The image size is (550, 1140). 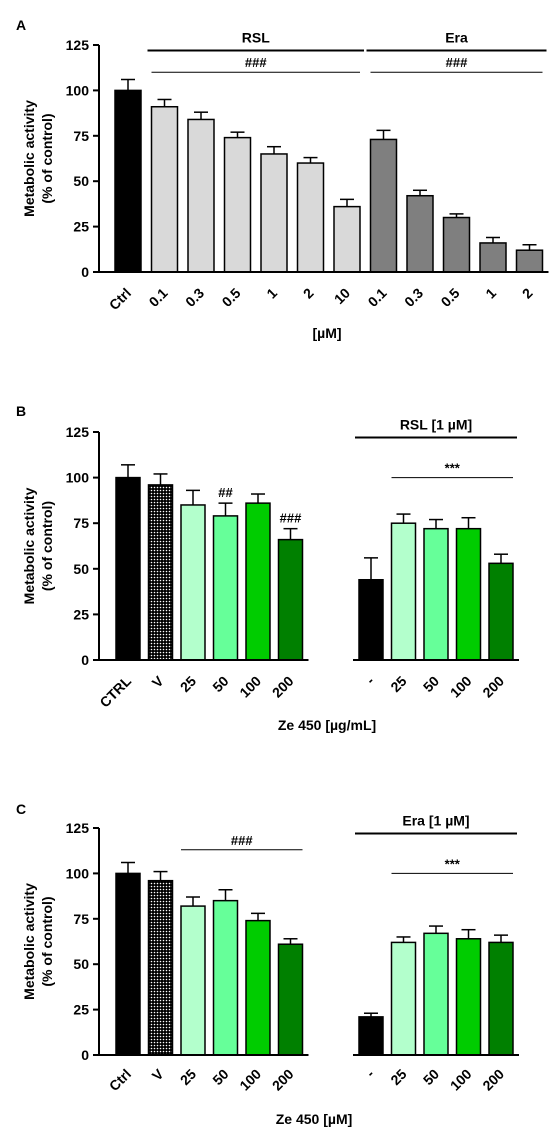 I want to click on bar-mark: ##, so click(x=225, y=492).